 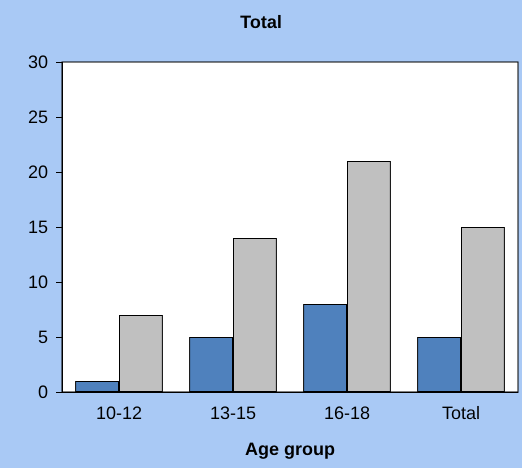 What do you see at coordinates (38, 227) in the screenshot?
I see `y-tick-label: 15` at bounding box center [38, 227].